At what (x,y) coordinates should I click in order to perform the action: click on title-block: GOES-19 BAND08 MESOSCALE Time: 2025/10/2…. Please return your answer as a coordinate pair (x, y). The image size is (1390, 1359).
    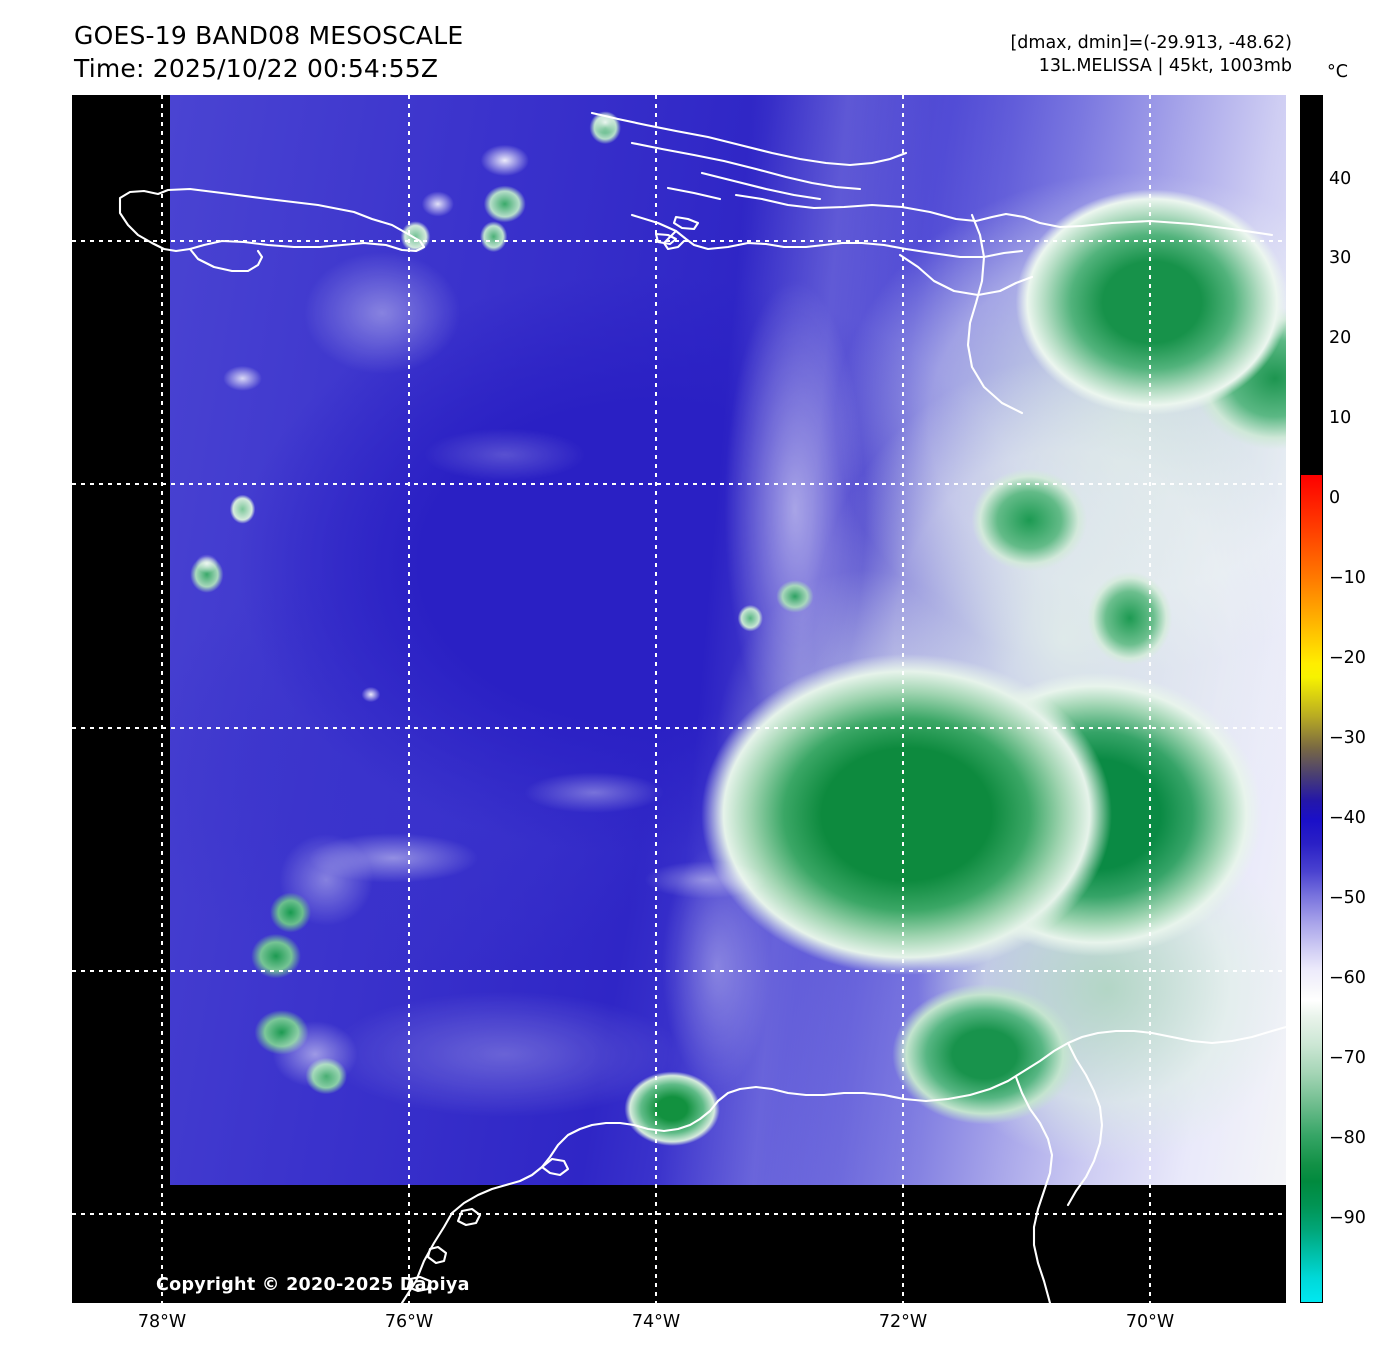
    Looking at the image, I should click on (268, 52).